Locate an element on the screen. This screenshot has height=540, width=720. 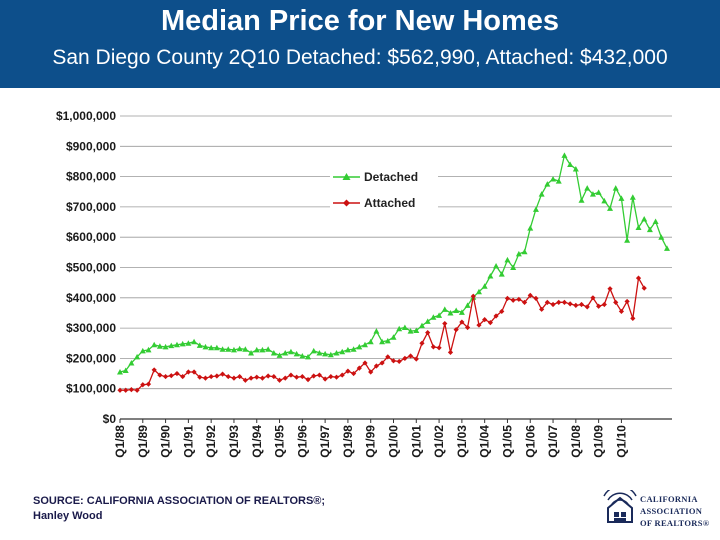
x-tick-label: Q1/91 is located at coordinates (188, 441).